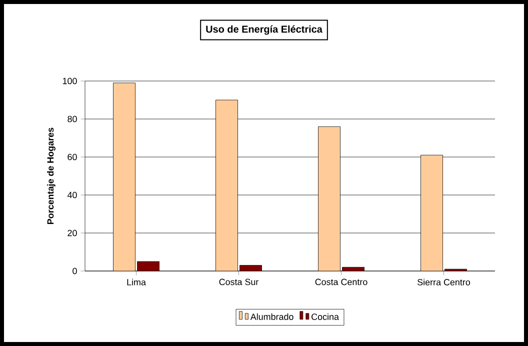  What do you see at coordinates (341, 282) in the screenshot?
I see `x-tick-label: Costa Centro` at bounding box center [341, 282].